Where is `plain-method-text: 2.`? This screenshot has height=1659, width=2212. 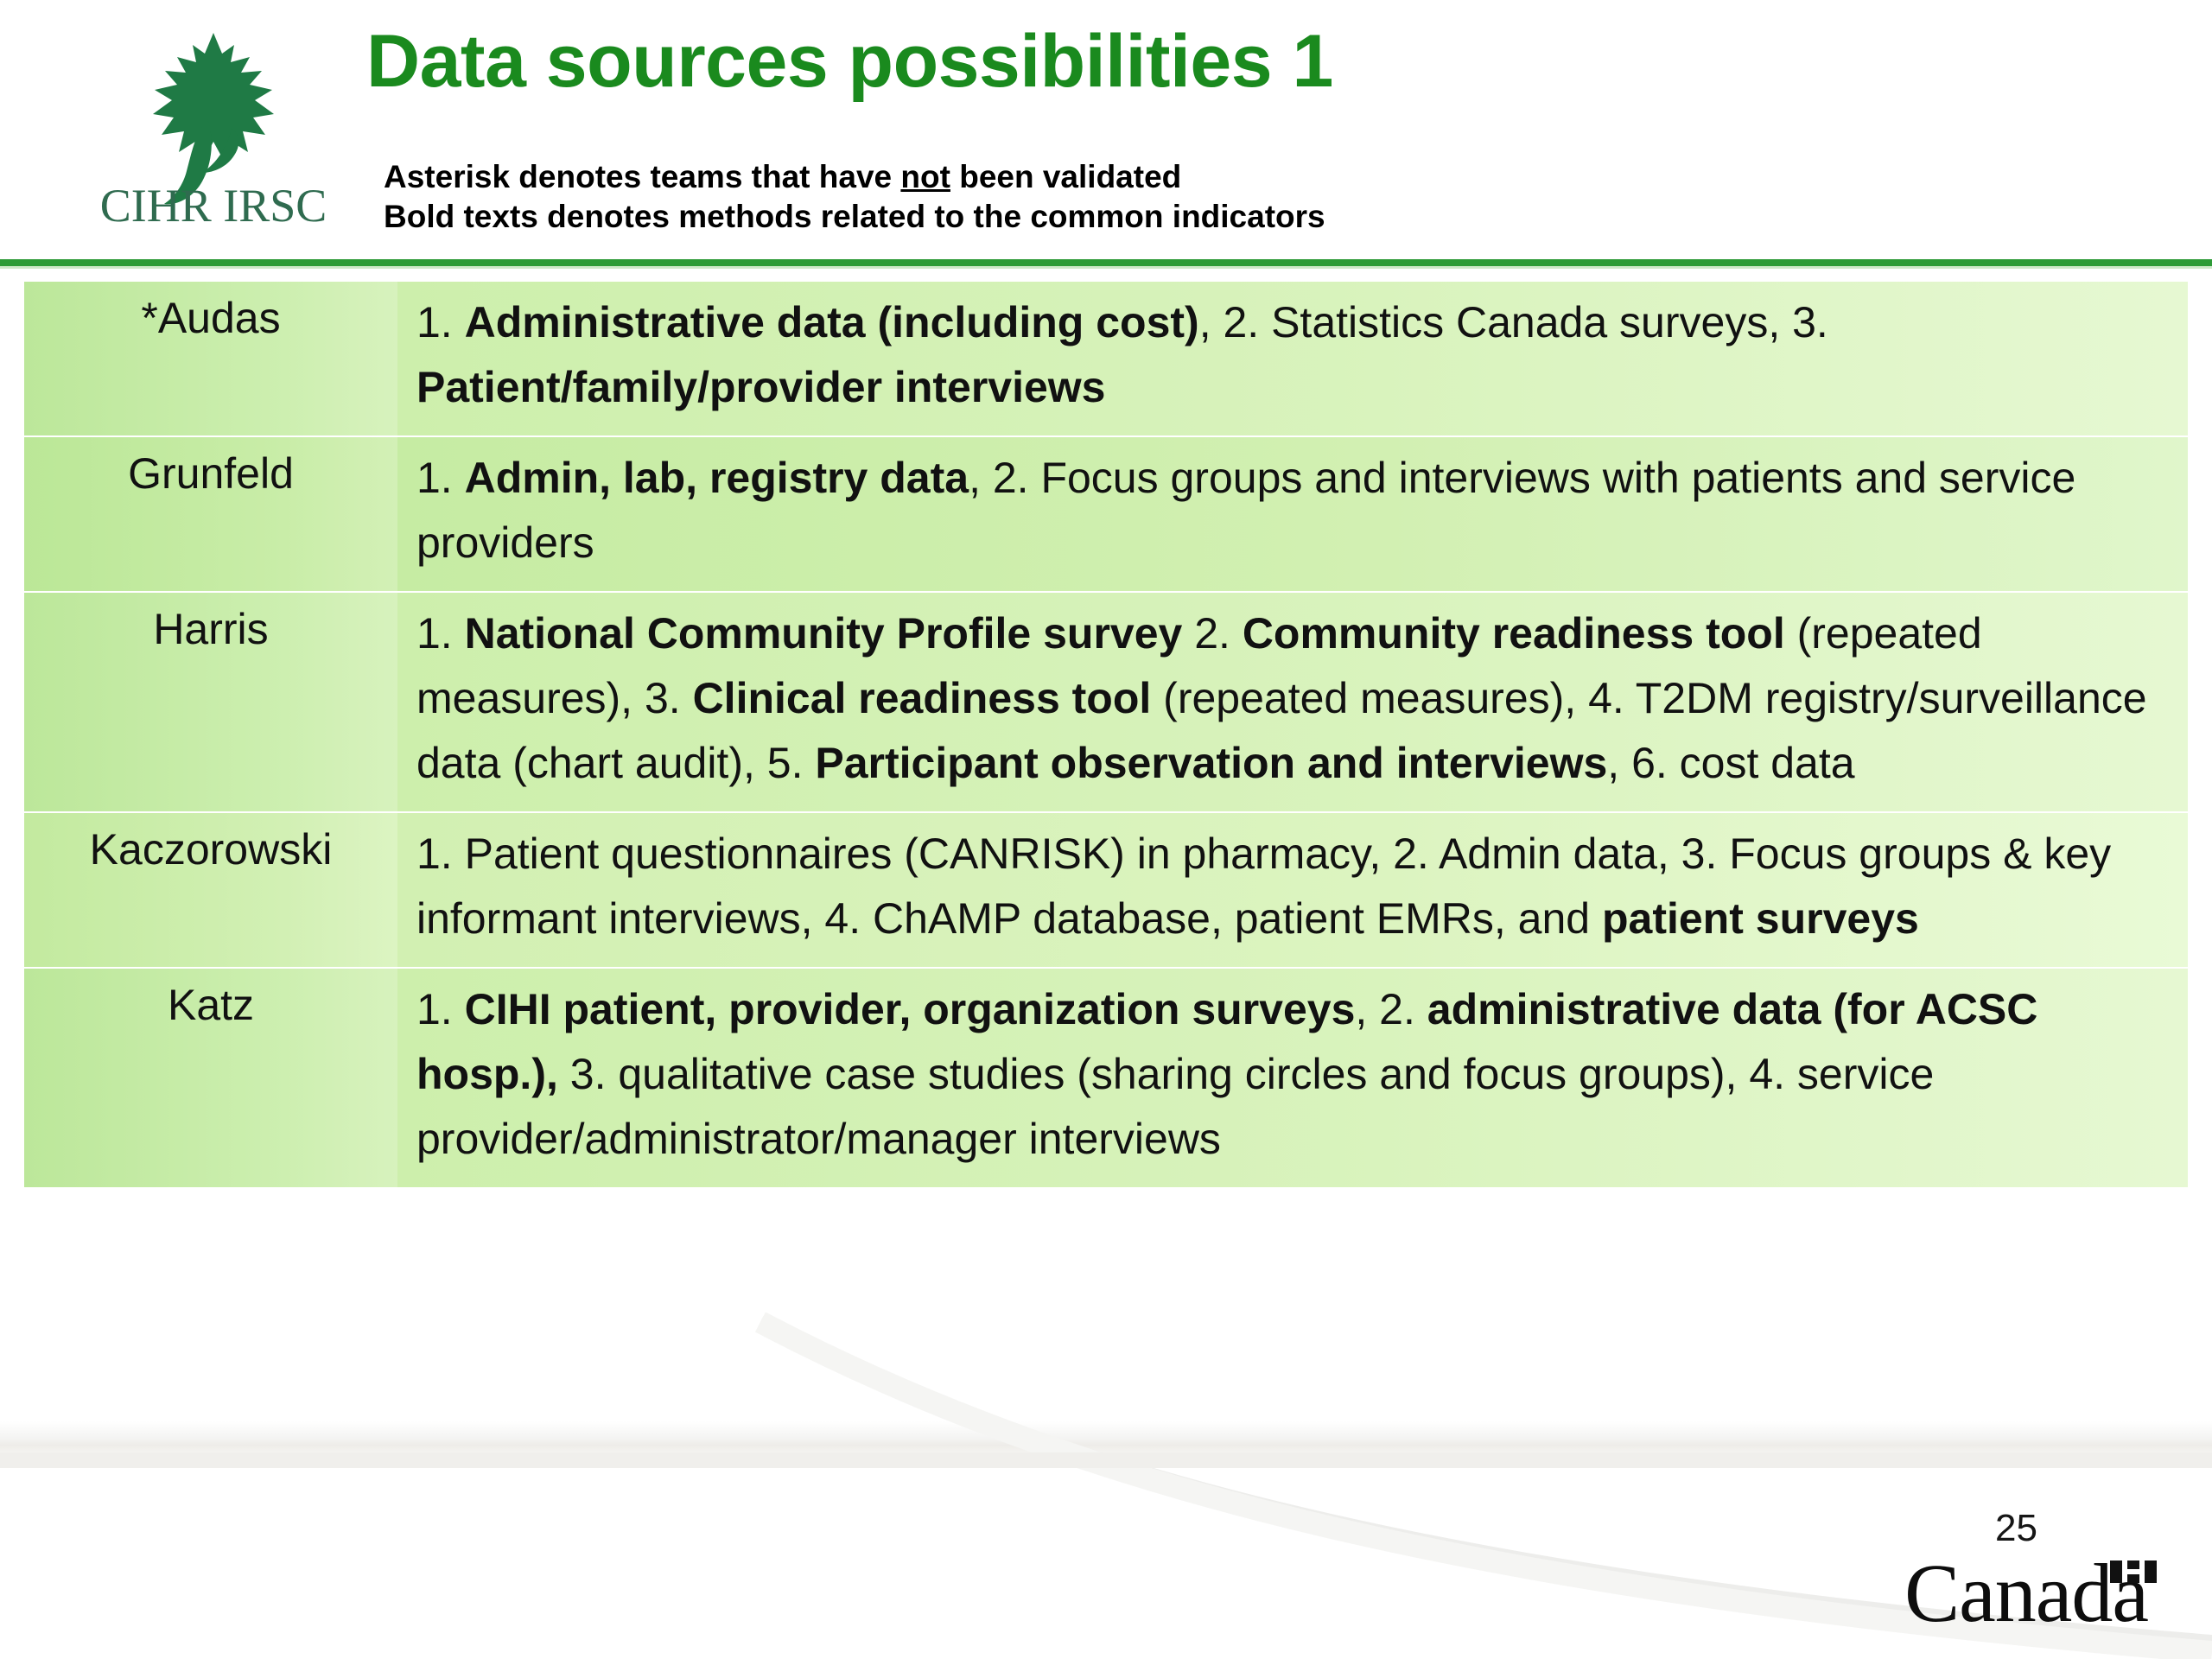
plain-method-text: 2. is located at coordinates (1212, 633).